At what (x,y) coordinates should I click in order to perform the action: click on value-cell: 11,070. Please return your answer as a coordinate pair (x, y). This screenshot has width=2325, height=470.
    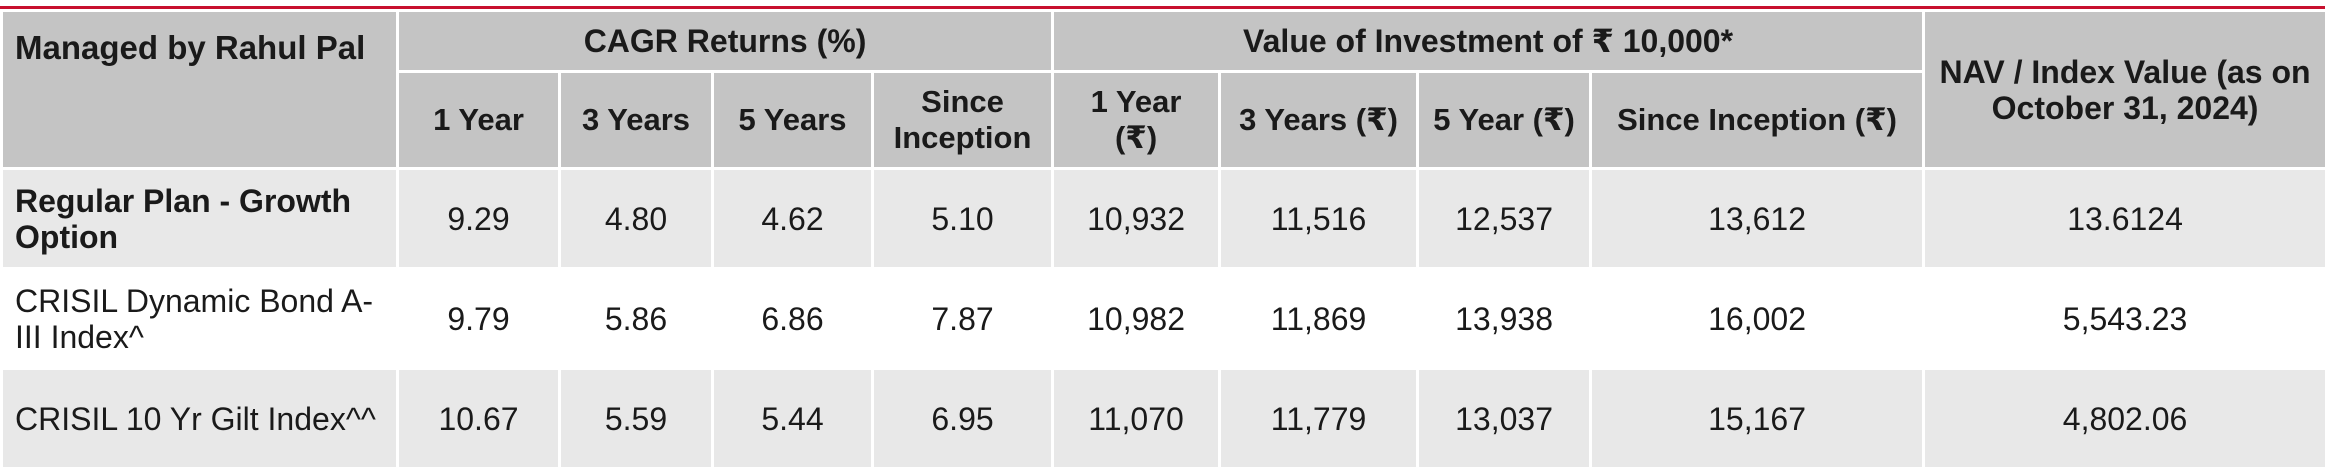
    Looking at the image, I should click on (1136, 419).